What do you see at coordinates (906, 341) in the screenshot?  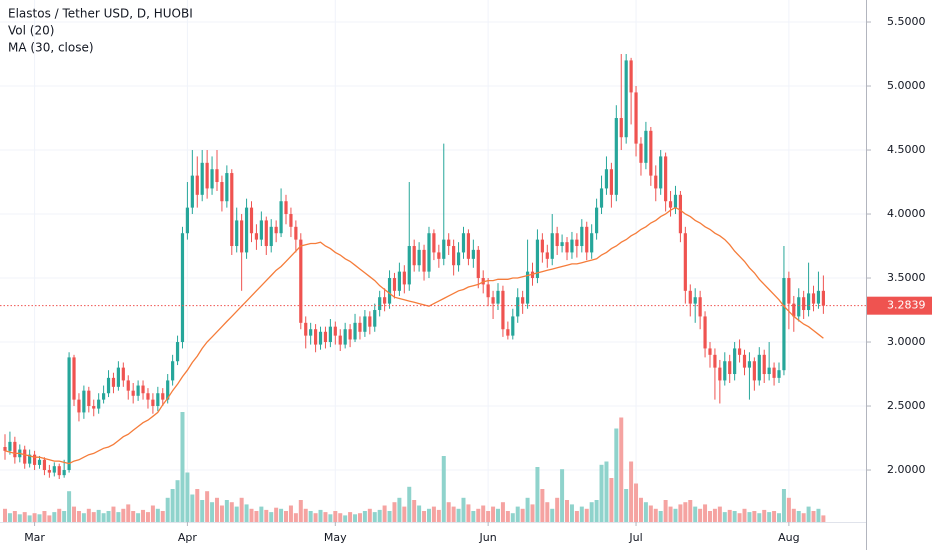 I see `y-tick-label: 3.0000` at bounding box center [906, 341].